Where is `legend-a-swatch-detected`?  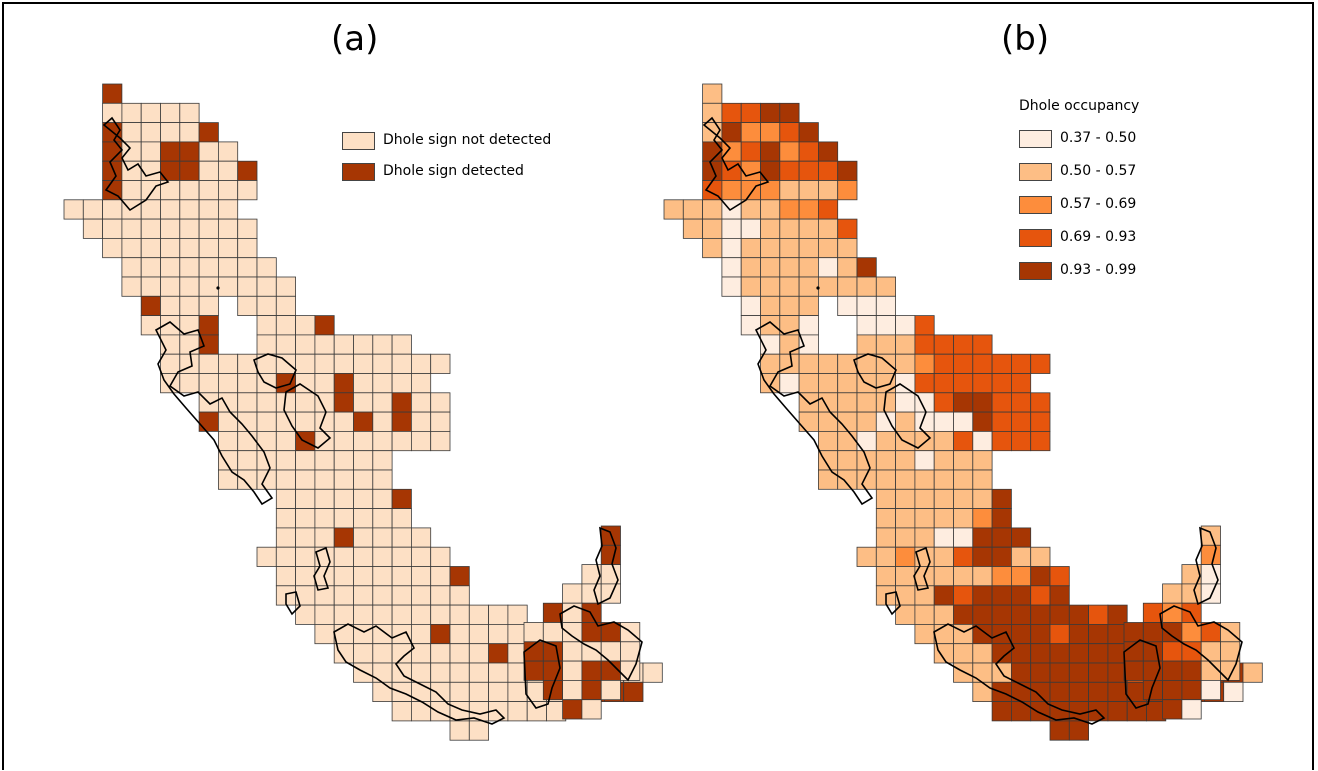
legend-a-swatch-detected is located at coordinates (358, 172).